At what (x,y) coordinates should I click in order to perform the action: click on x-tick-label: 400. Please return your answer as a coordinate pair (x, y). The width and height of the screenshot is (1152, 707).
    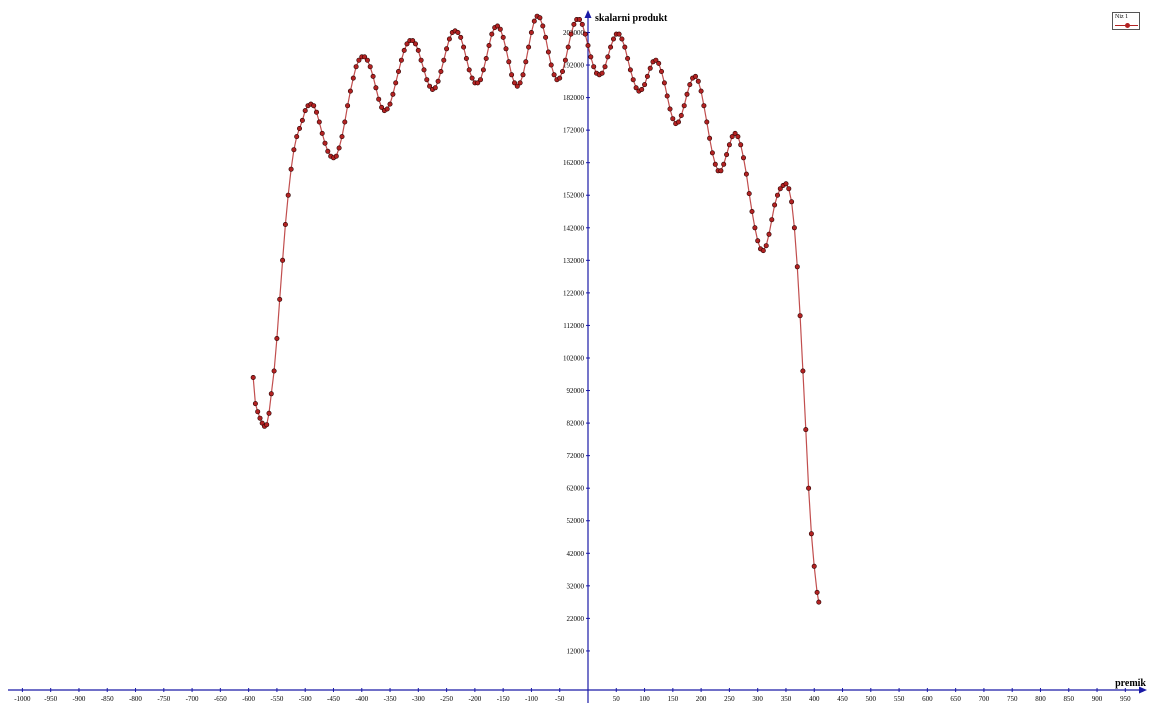
    Looking at the image, I should click on (814, 699).